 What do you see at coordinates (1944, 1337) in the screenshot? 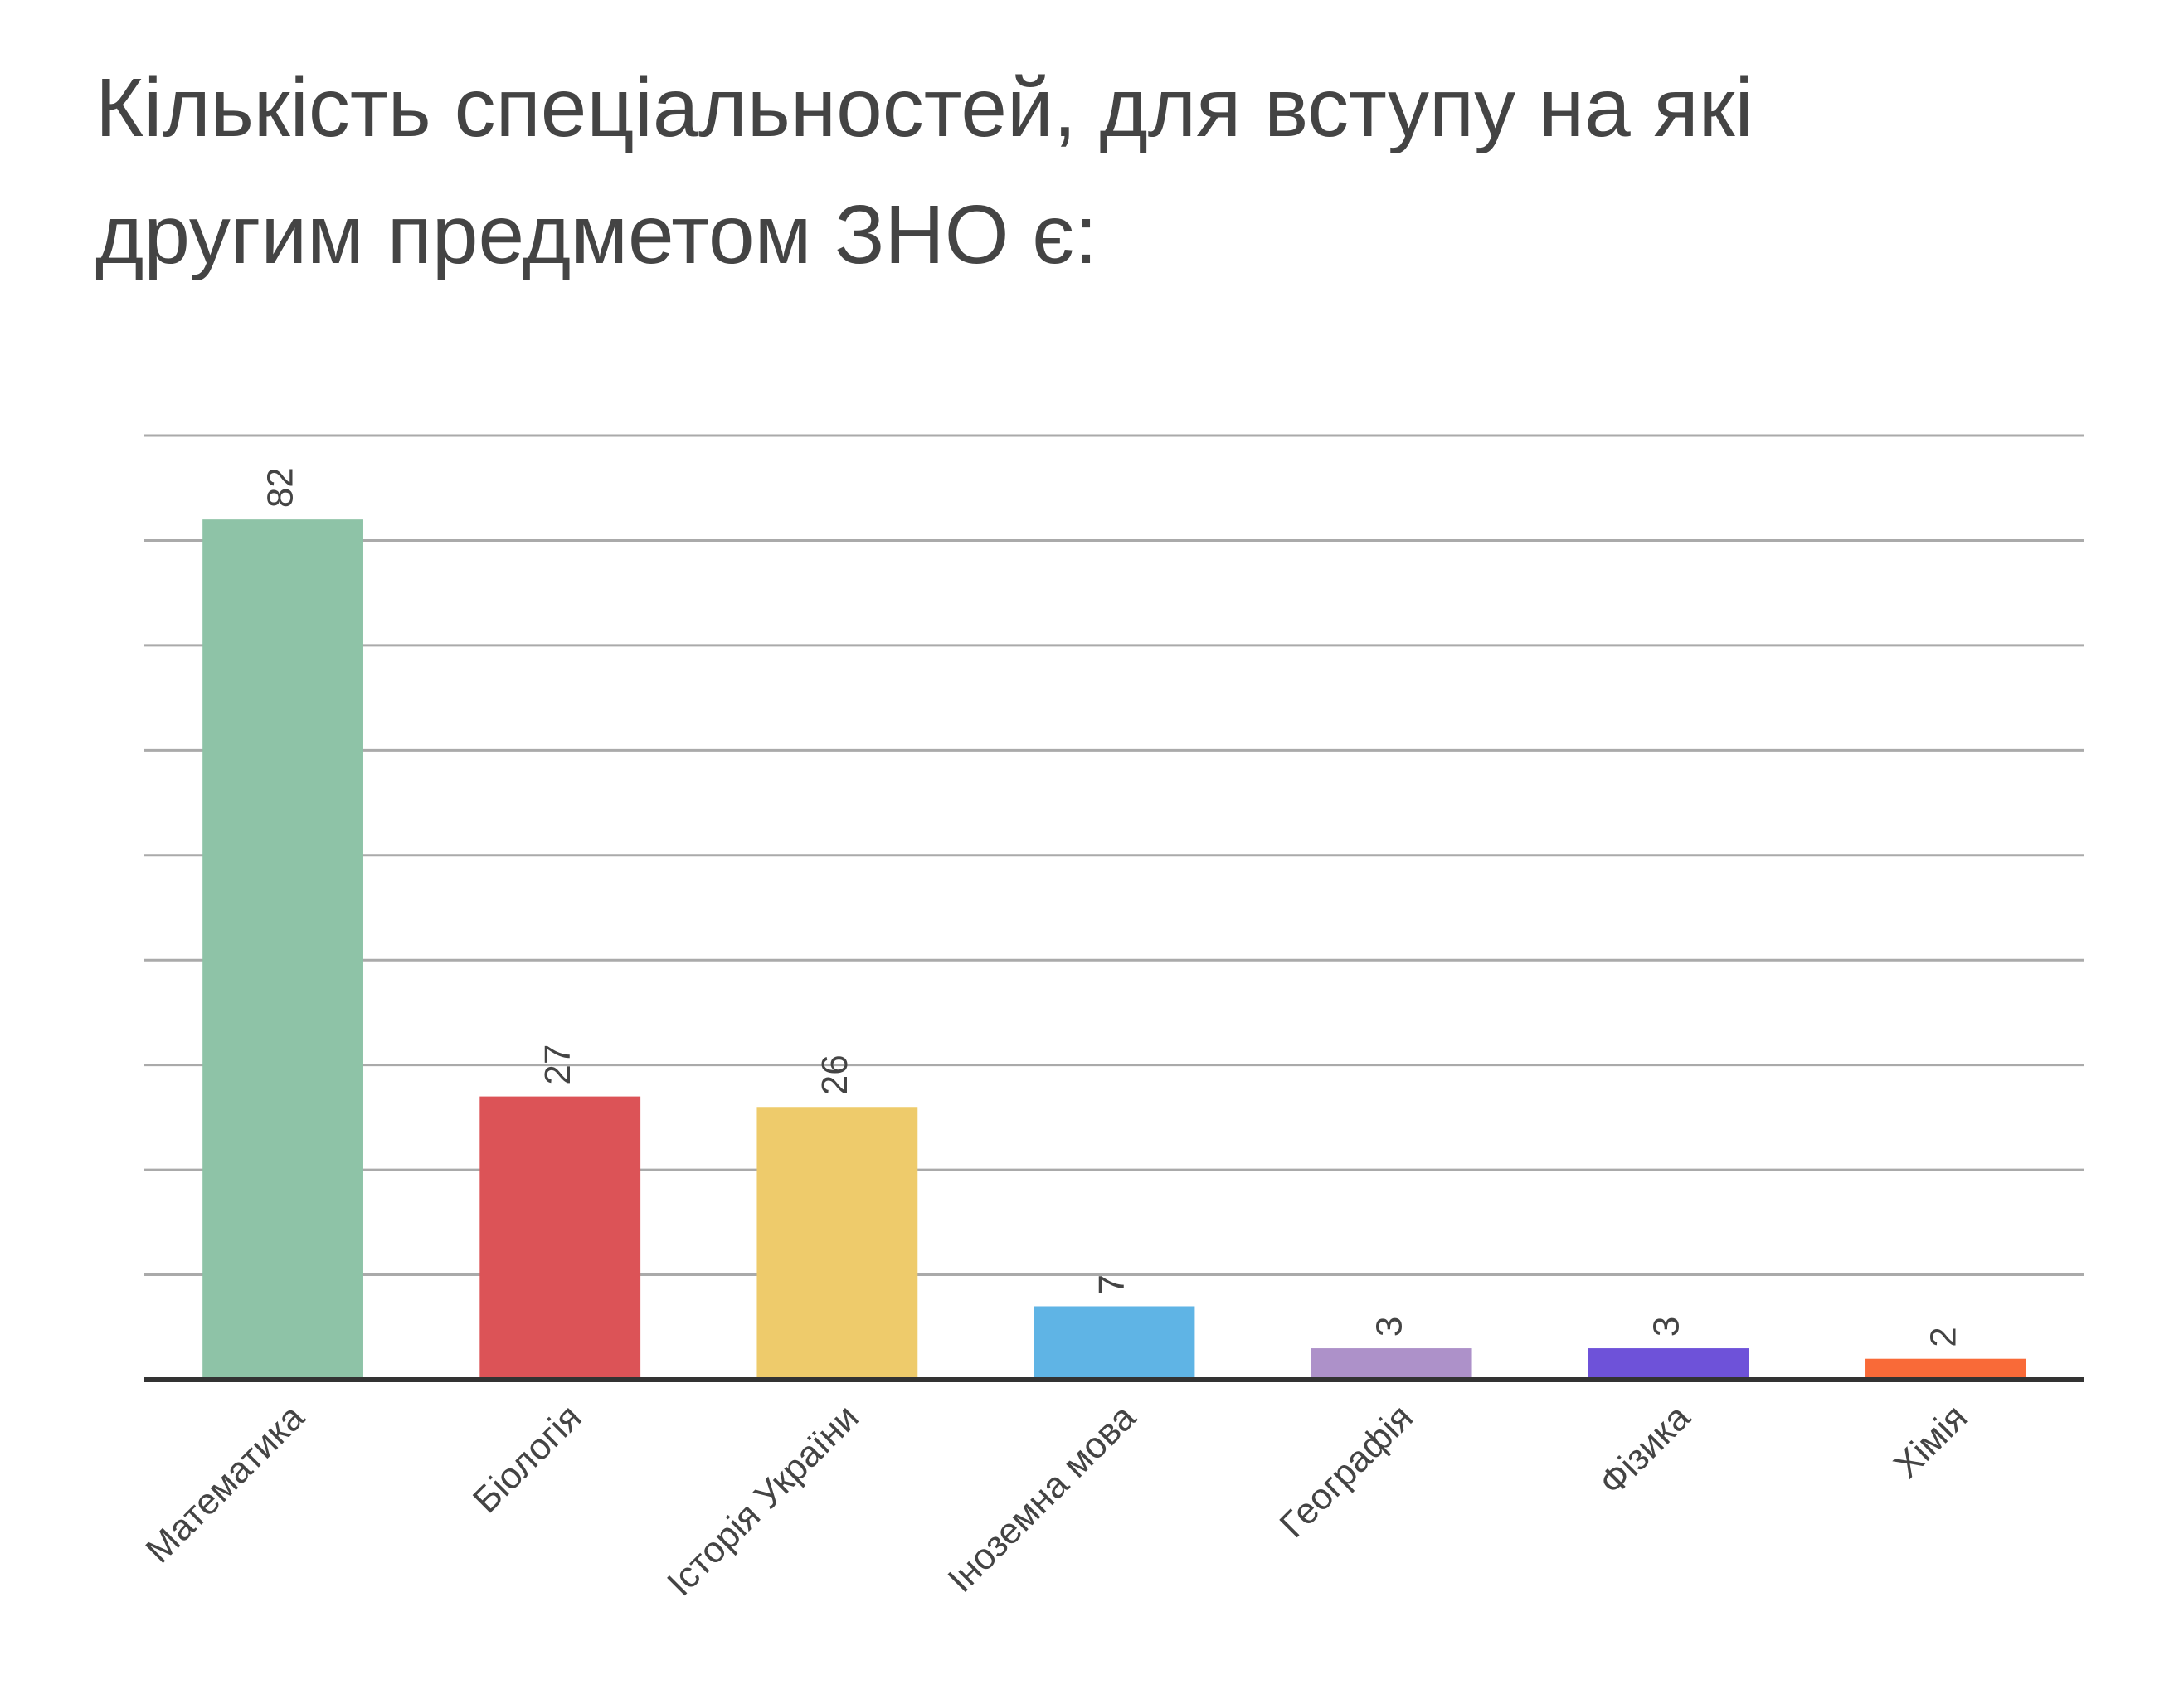
I see `value-label: 2` at bounding box center [1944, 1337].